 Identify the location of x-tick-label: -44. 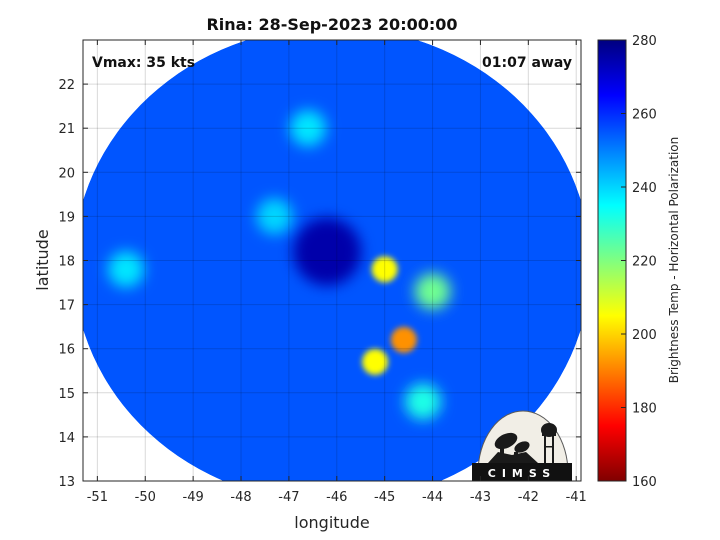
(432, 497).